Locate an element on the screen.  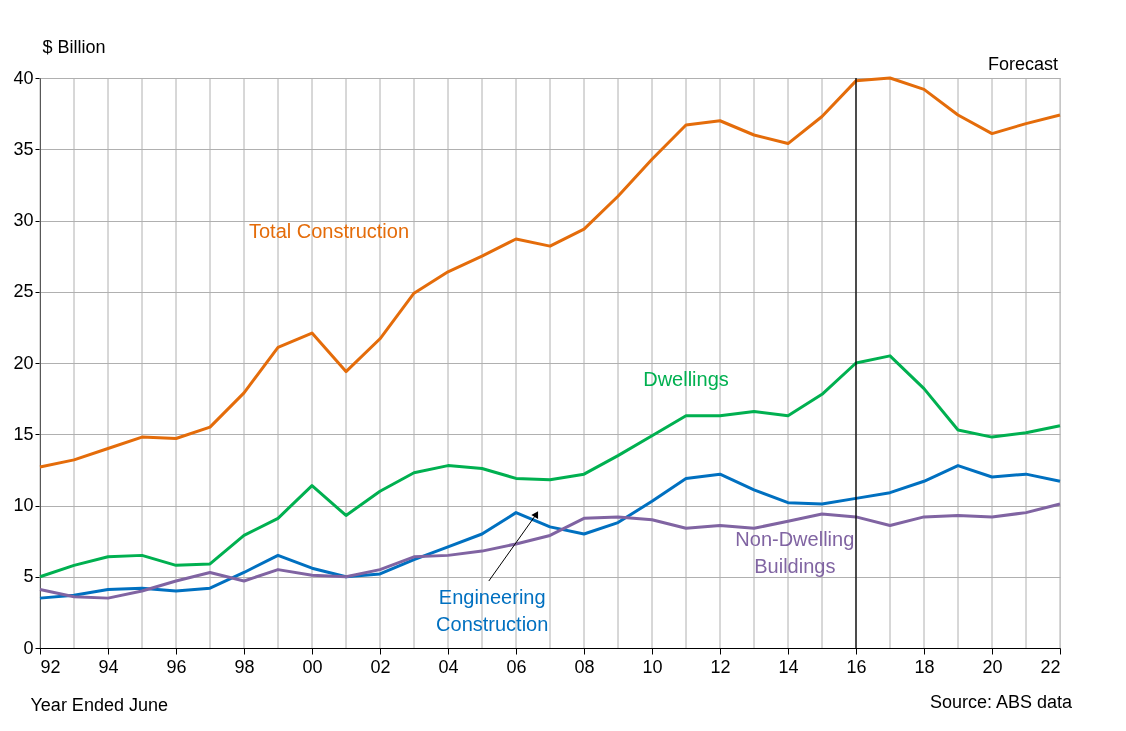
text: Total Construction is located at coordinates (329, 230).